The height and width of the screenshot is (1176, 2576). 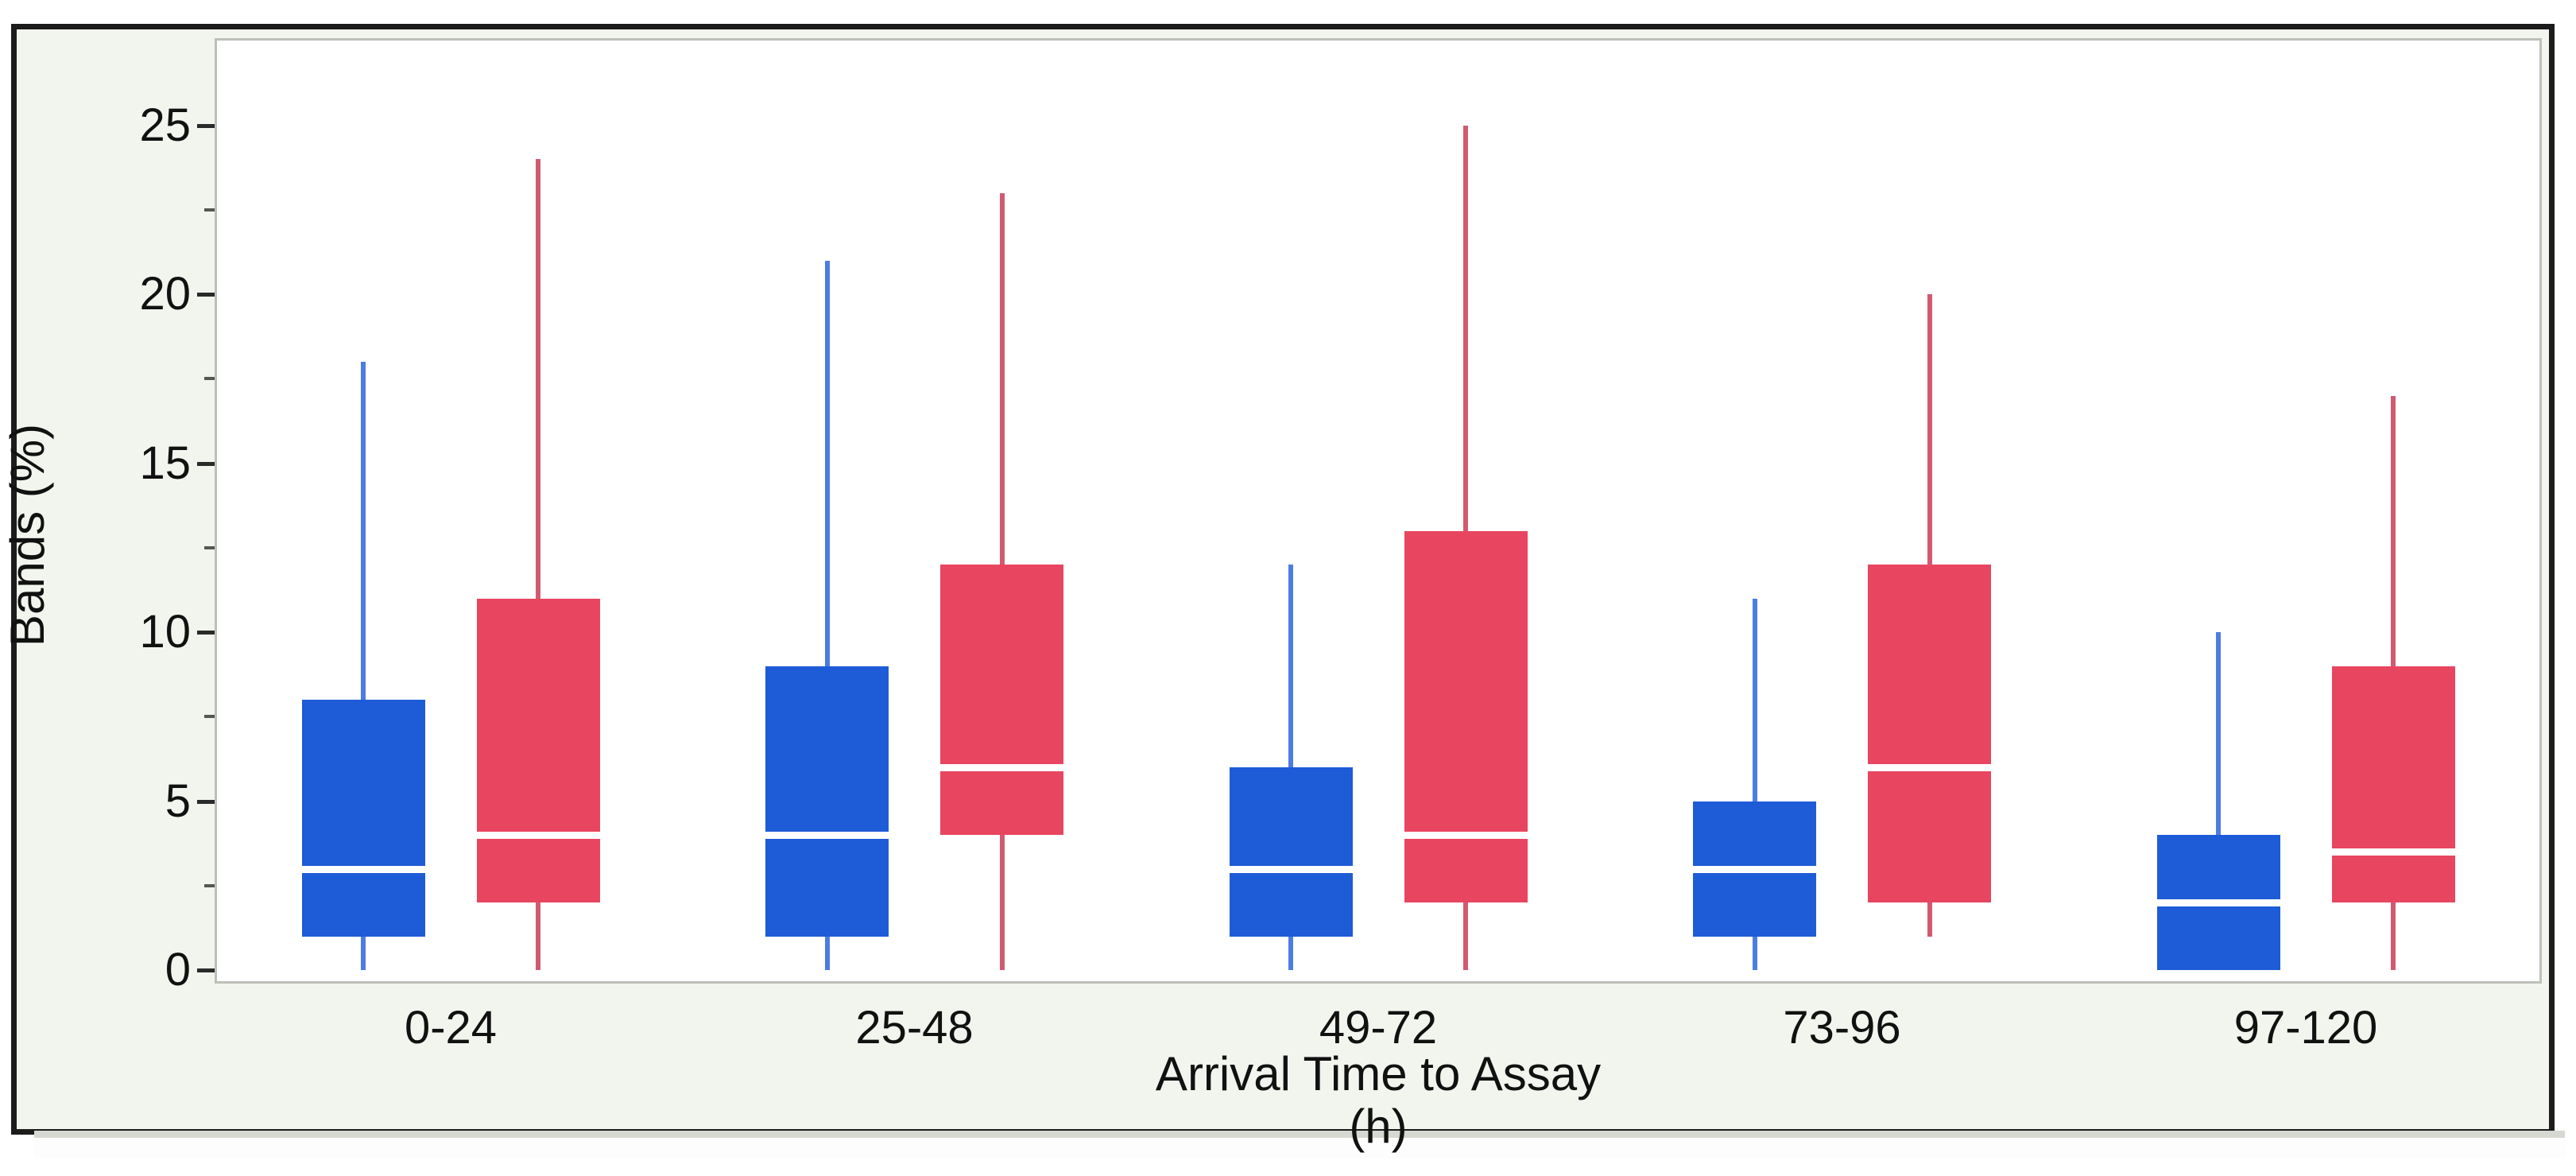 I want to click on bottom-margin-band, so click(x=1299, y=1148).